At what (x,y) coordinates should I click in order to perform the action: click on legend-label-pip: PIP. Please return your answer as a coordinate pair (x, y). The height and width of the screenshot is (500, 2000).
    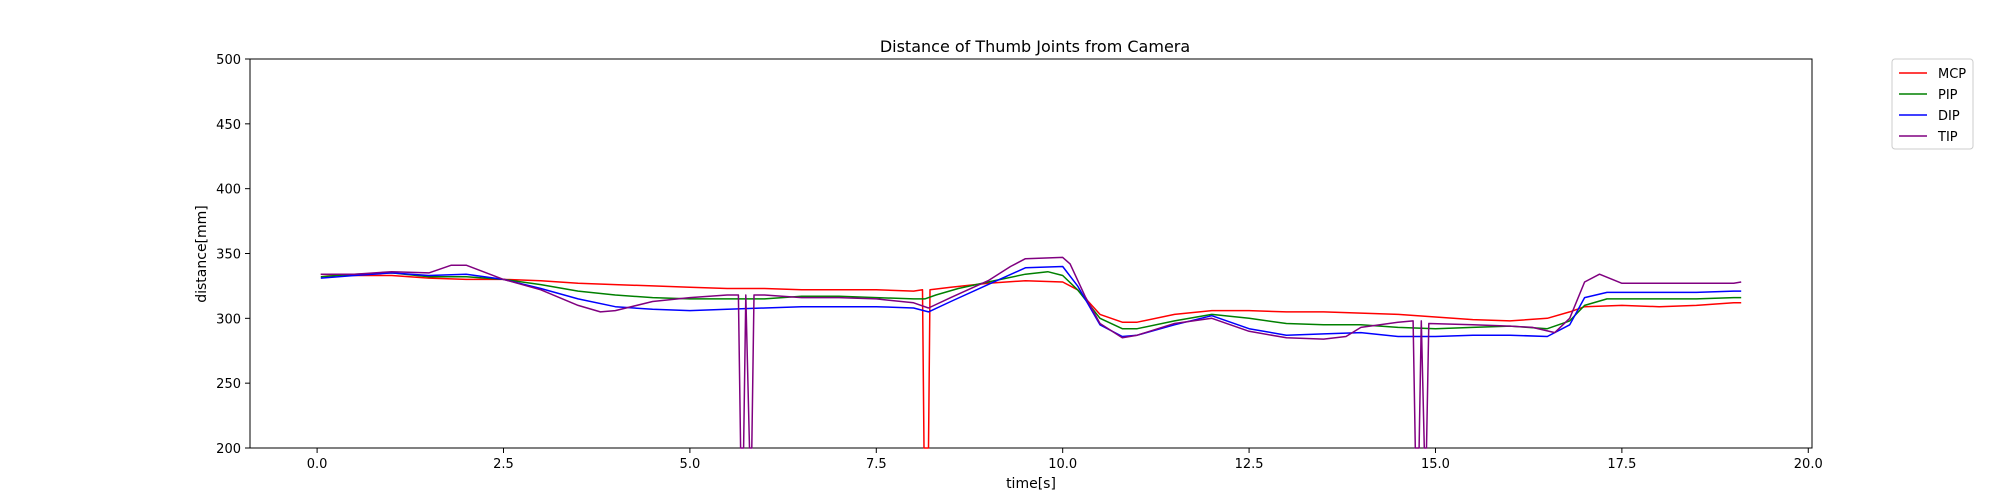
    Looking at the image, I should click on (1948, 95).